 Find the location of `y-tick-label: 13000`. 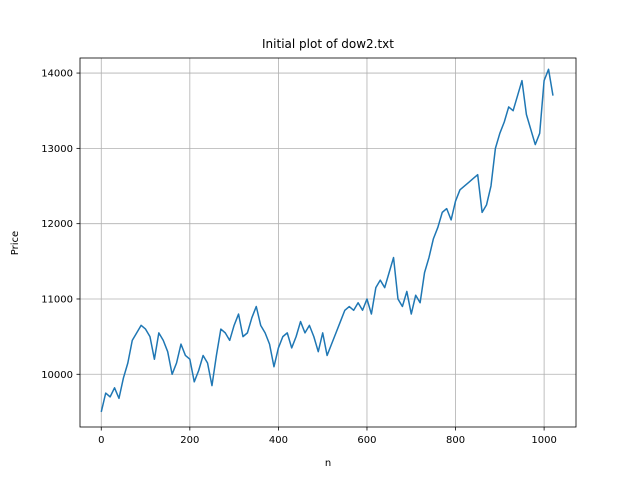

y-tick-label: 13000 is located at coordinates (57, 149).